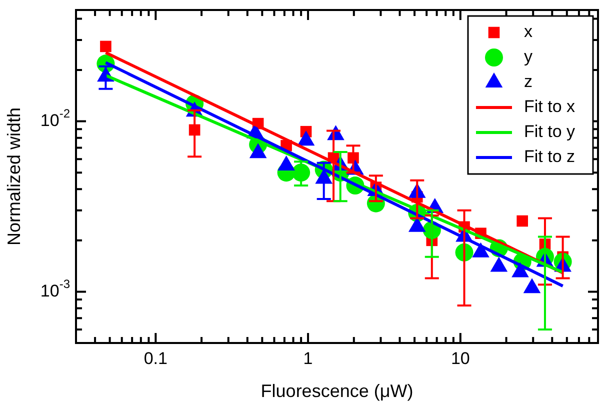 Image resolution: width=608 pixels, height=407 pixels. I want to click on legend-label: y, so click(528, 56).